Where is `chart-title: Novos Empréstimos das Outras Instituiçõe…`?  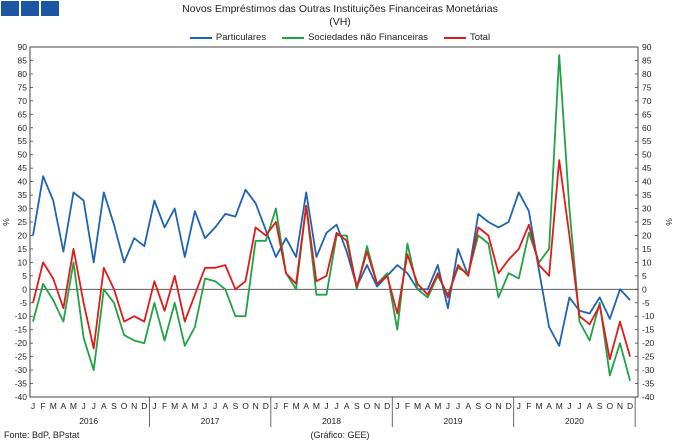
chart-title: Novos Empréstimos das Outras Instituiçõe… is located at coordinates (340, 16).